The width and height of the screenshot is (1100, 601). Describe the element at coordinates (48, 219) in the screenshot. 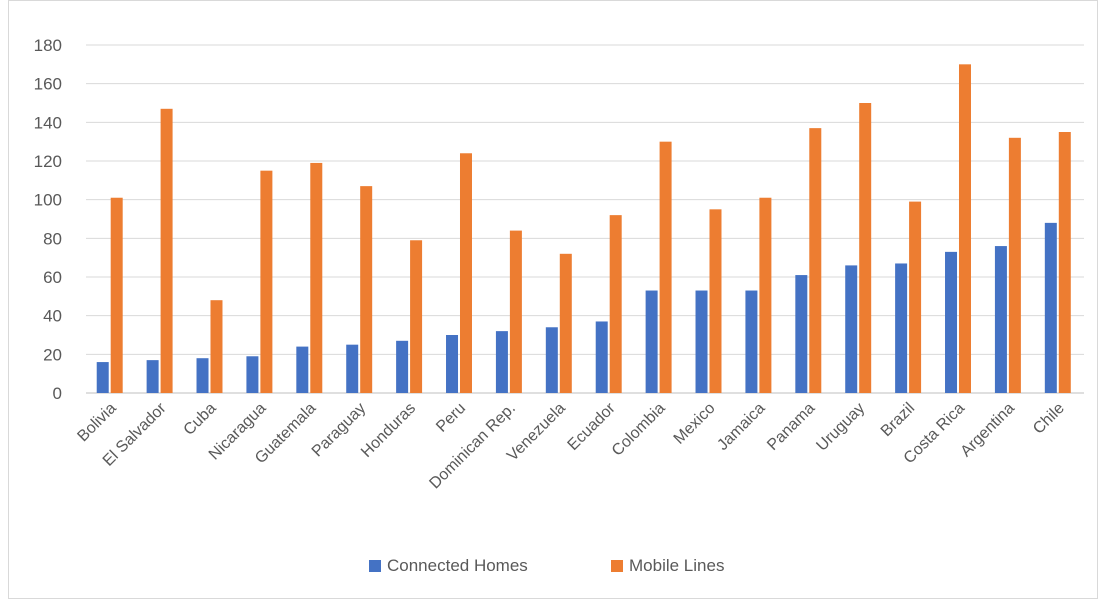

I see `y-axis-tick-labels: 0 20 40 60 80 100 120 140 160 180` at that location.